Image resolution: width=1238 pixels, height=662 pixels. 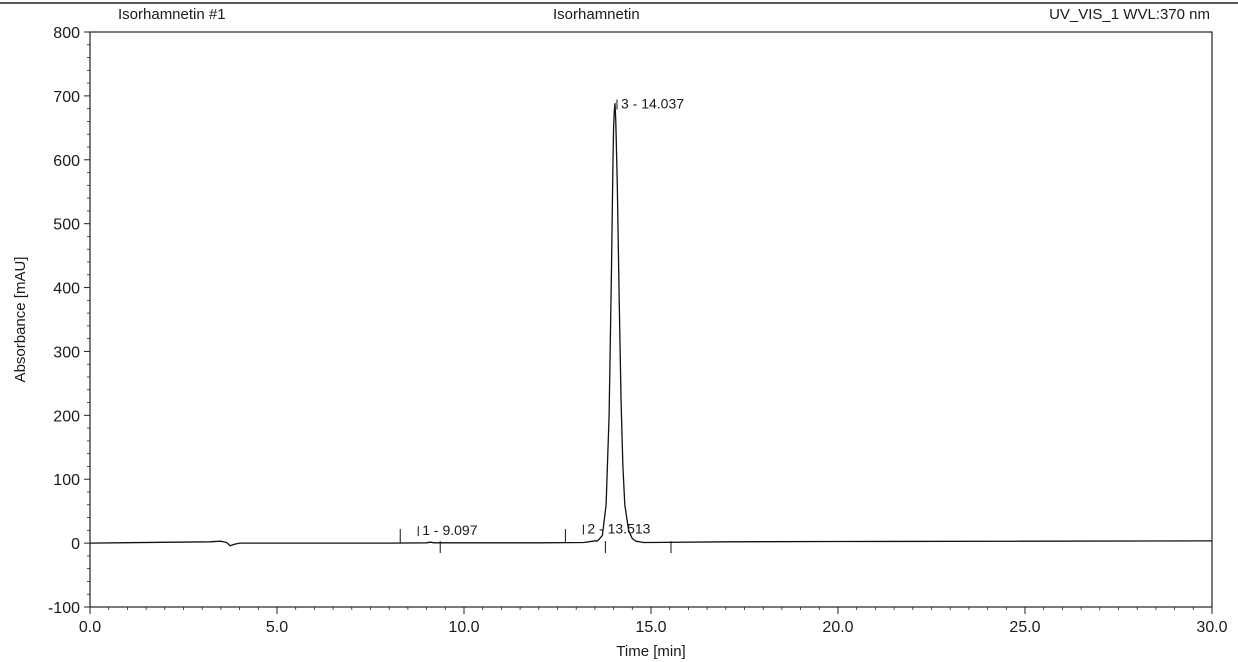 What do you see at coordinates (20, 320) in the screenshot?
I see `y-axis-label: Absorbance [mAU]` at bounding box center [20, 320].